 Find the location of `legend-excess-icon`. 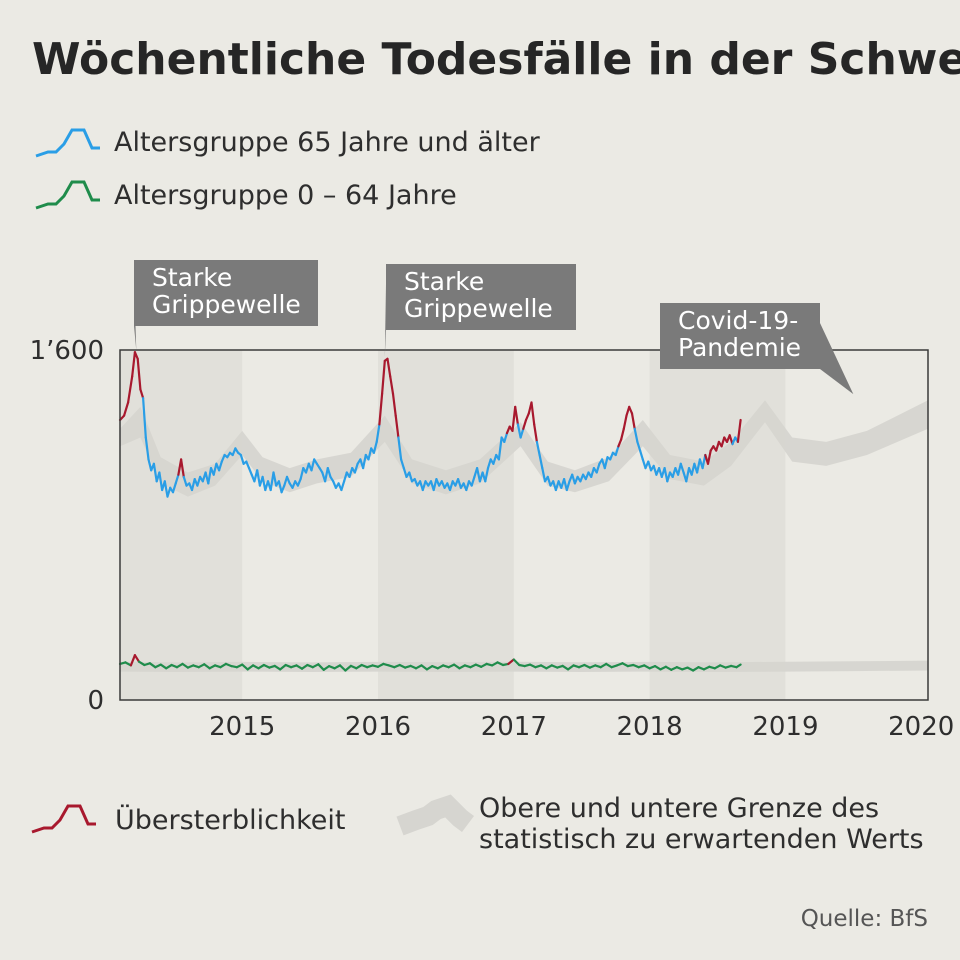

legend-excess-icon is located at coordinates (63, 819).